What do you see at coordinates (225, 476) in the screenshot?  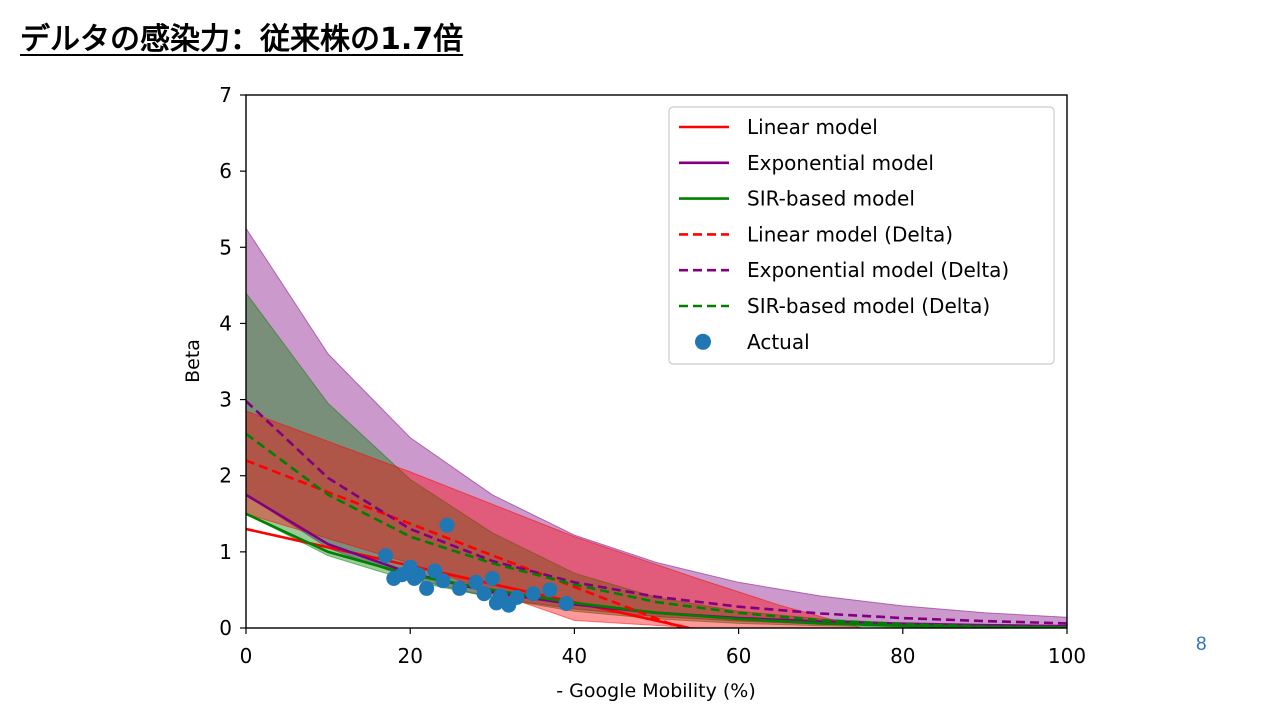 I see `y-tick-label: 2` at bounding box center [225, 476].